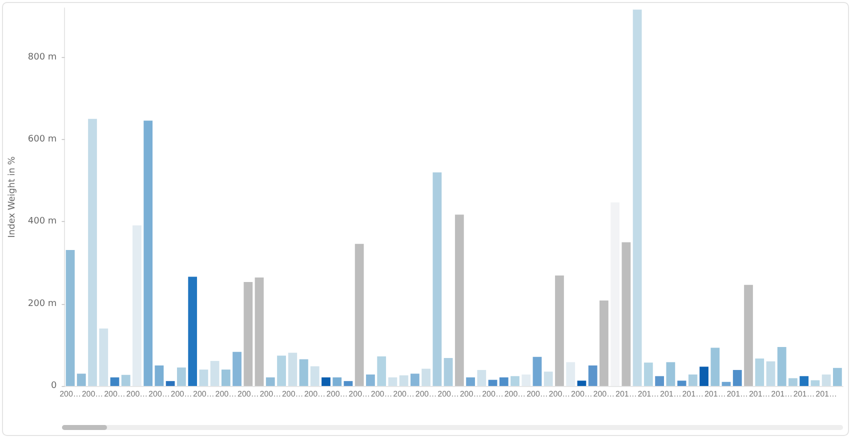 This screenshot has height=438, width=851. Describe the element at coordinates (53, 386) in the screenshot. I see `y-tick-label: 0` at that location.